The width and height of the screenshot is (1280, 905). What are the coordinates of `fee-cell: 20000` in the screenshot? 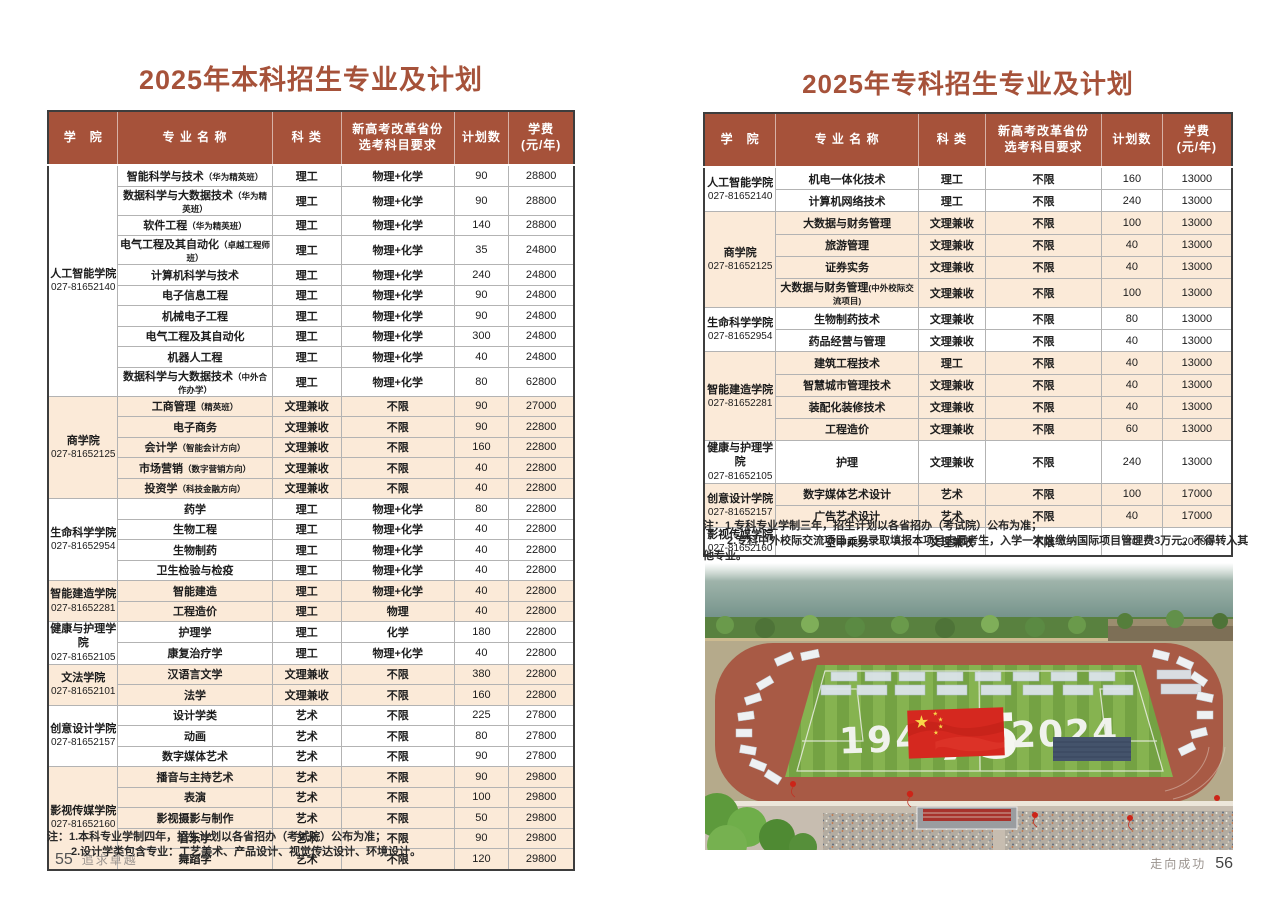 It's located at (1197, 542).